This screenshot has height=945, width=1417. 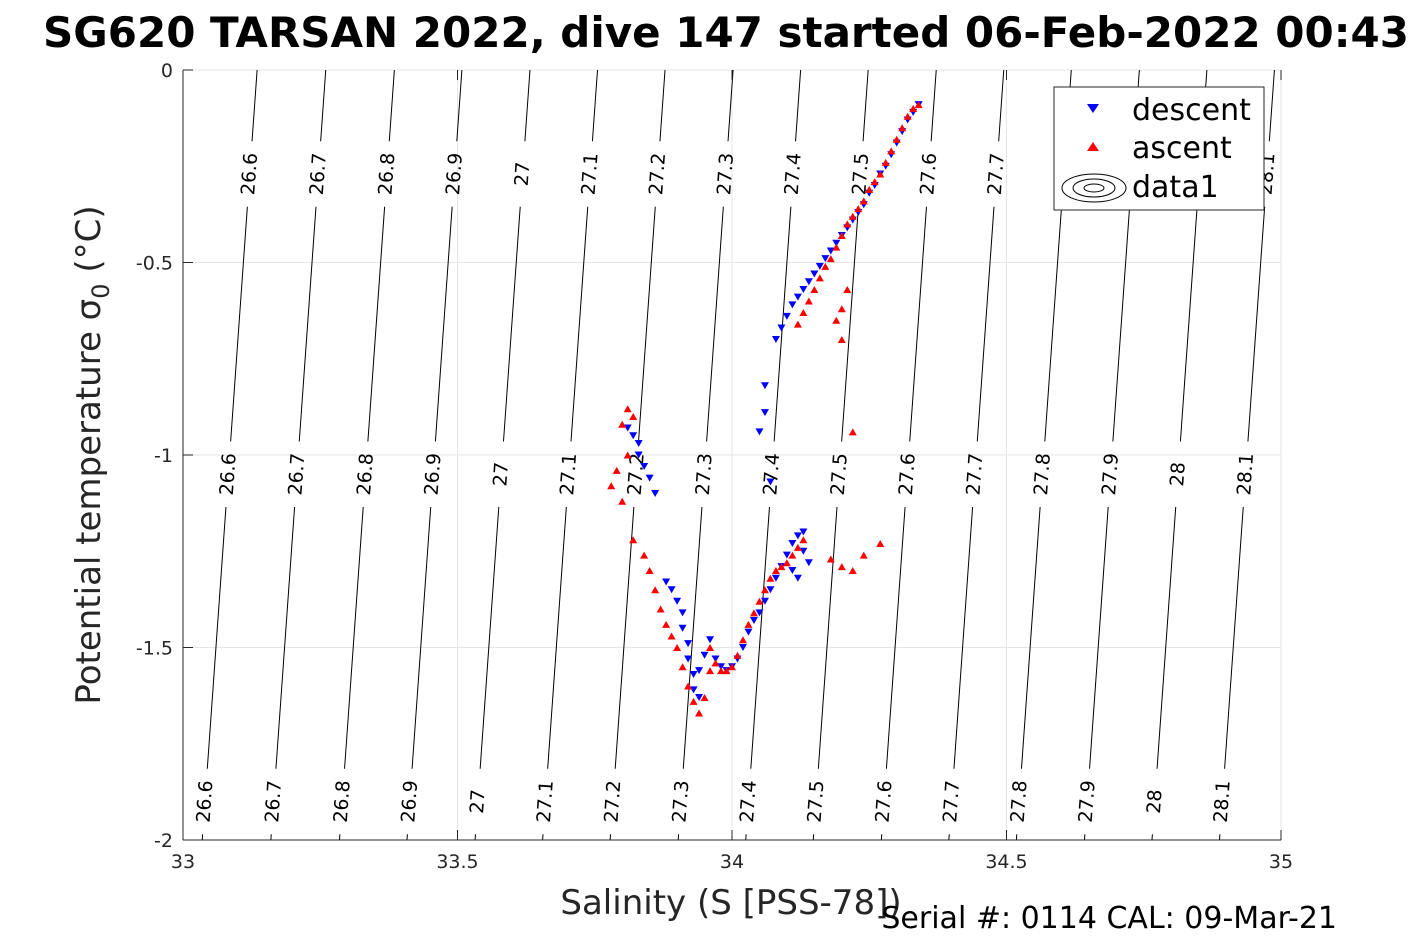 I want to click on y-tick-label: -2, so click(x=163, y=841).